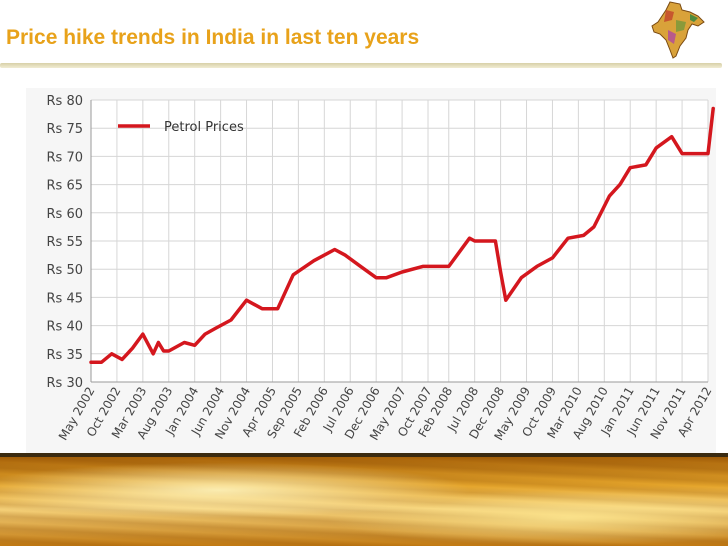  What do you see at coordinates (65, 214) in the screenshot?
I see `y-tick-label: Rs 60` at bounding box center [65, 214].